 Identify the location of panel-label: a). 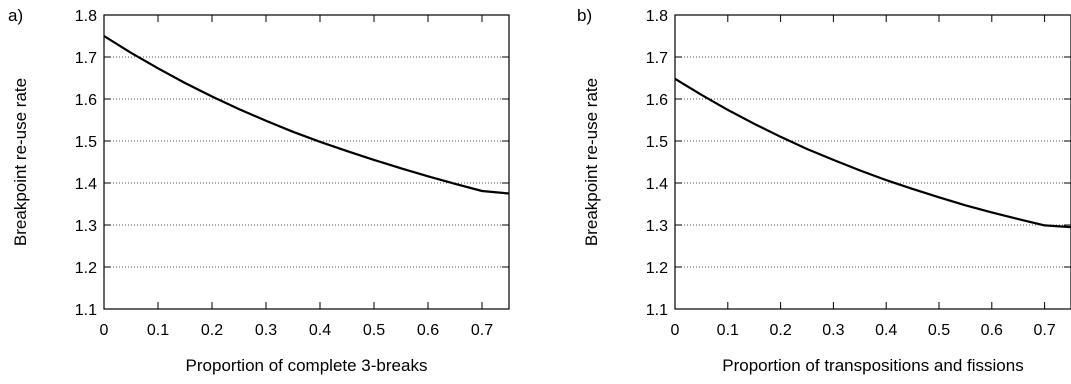
(15, 15).